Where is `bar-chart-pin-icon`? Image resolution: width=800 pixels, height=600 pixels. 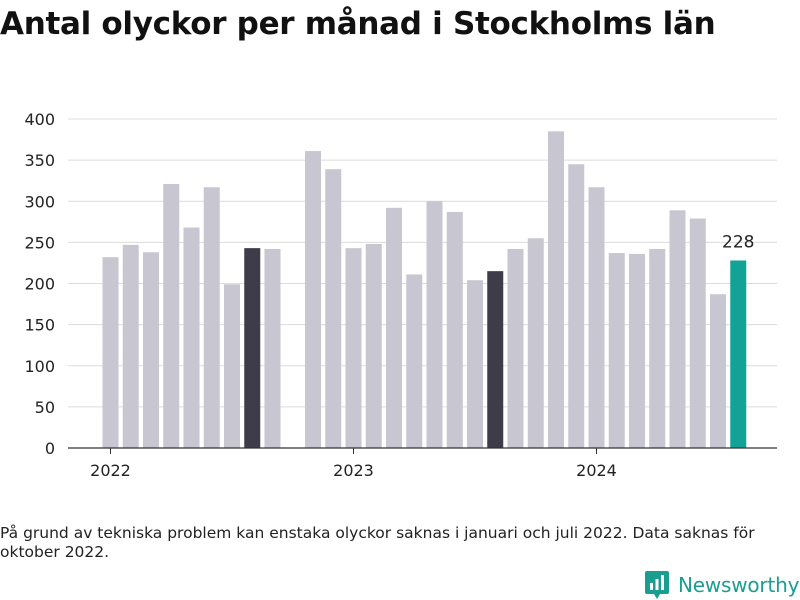 bar-chart-pin-icon is located at coordinates (657, 585).